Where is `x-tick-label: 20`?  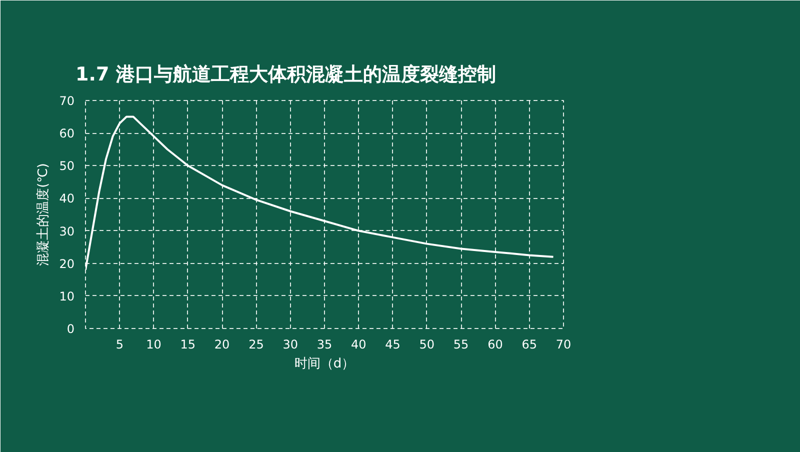
x-tick-label: 20 is located at coordinates (222, 345).